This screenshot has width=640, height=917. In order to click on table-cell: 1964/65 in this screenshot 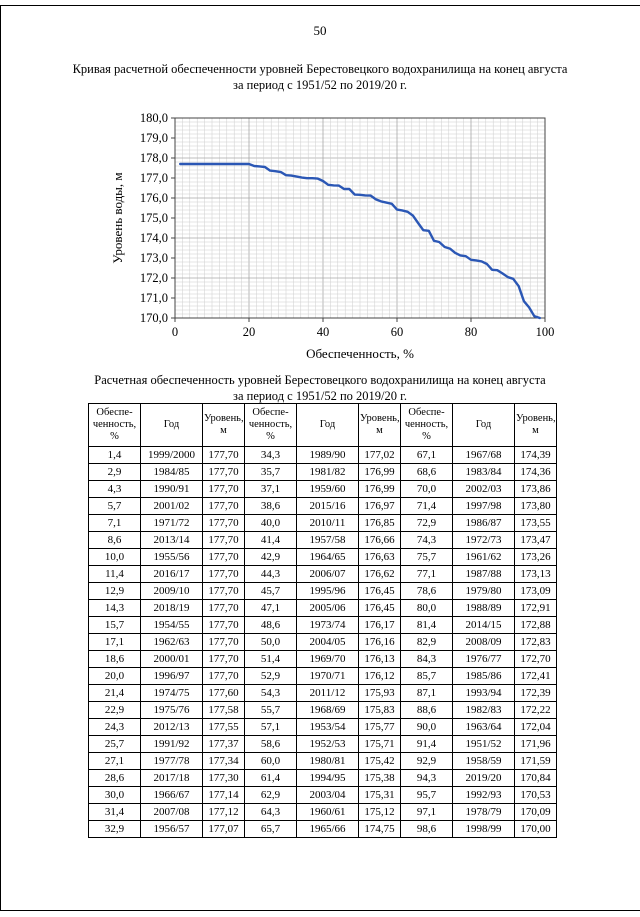, I will do `click(327, 557)`.